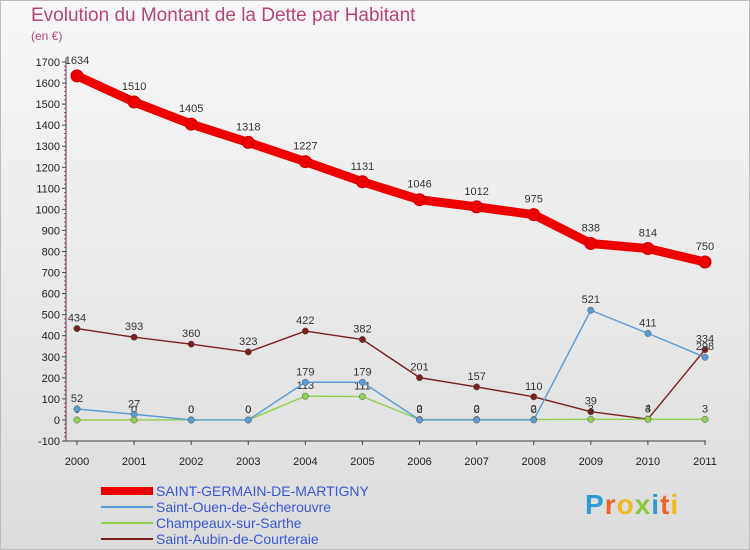 The image size is (750, 550). I want to click on data-label: 521, so click(591, 300).